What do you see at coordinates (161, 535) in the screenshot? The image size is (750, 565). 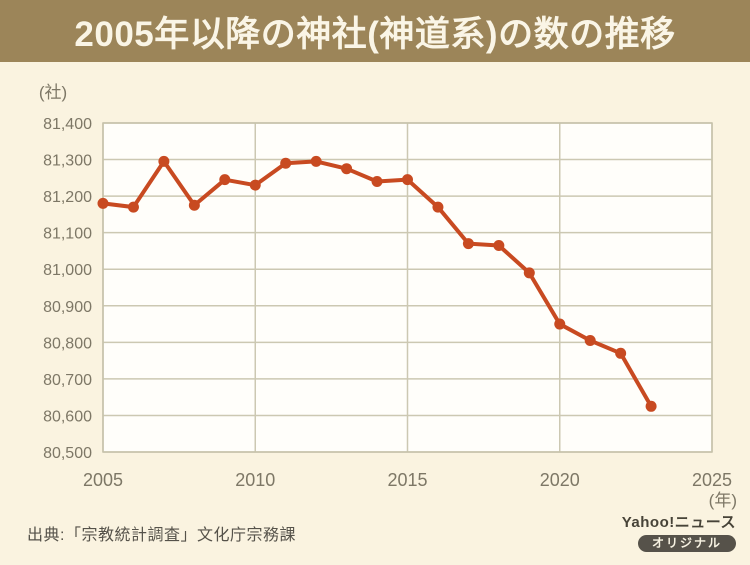 I see `source-note: 出典:「宗教統計調査」文化庁宗務課` at bounding box center [161, 535].